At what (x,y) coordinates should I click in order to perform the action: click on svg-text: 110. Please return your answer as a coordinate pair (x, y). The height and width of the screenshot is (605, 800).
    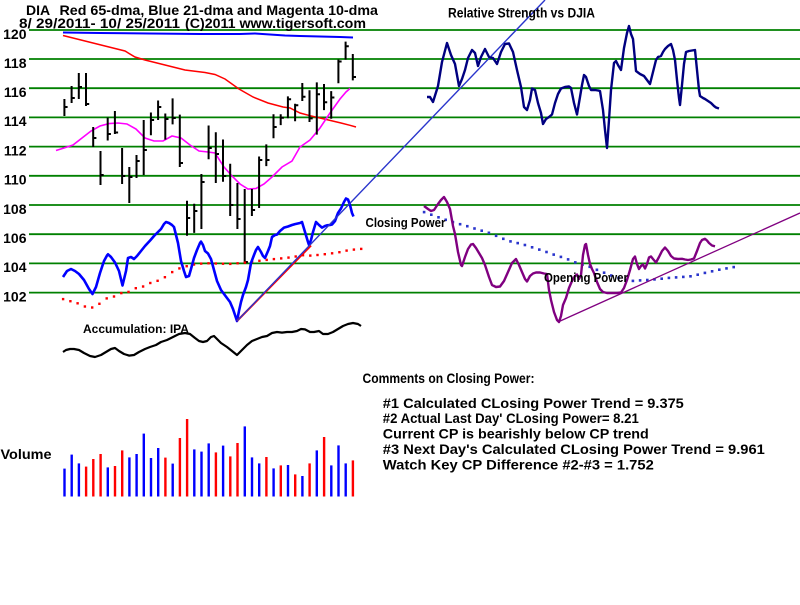
    Looking at the image, I should click on (15, 180).